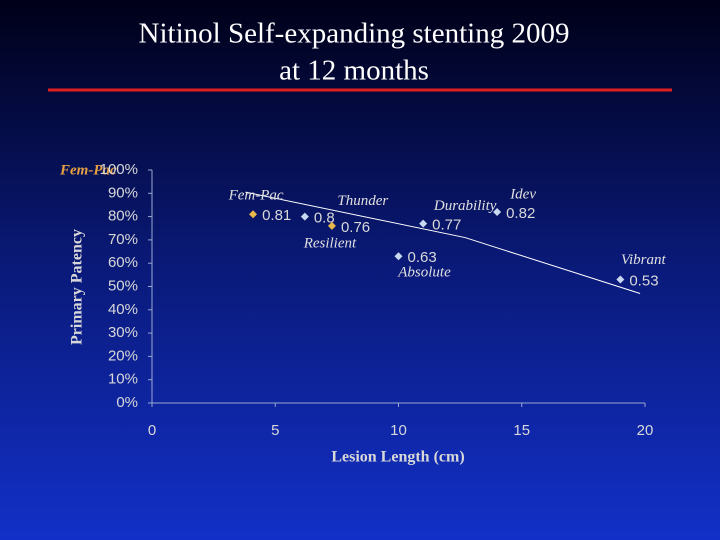 This screenshot has width=720, height=540. Describe the element at coordinates (324, 218) in the screenshot. I see `data-label: 0.8` at that location.